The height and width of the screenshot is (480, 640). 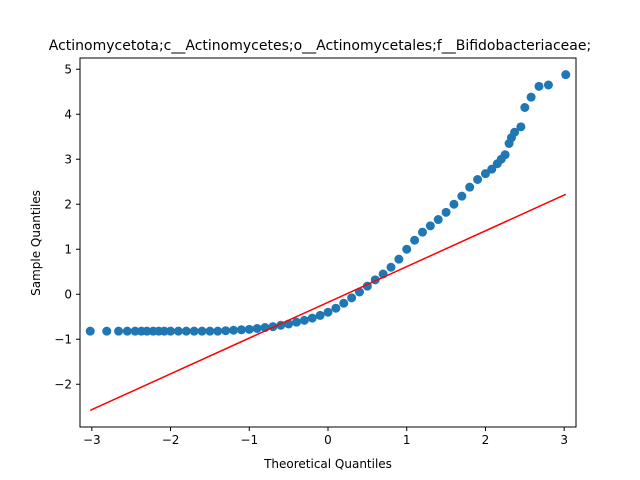 I want to click on y-axis: −2 −1 0 1 2 3 4 5, so click(x=67, y=226).